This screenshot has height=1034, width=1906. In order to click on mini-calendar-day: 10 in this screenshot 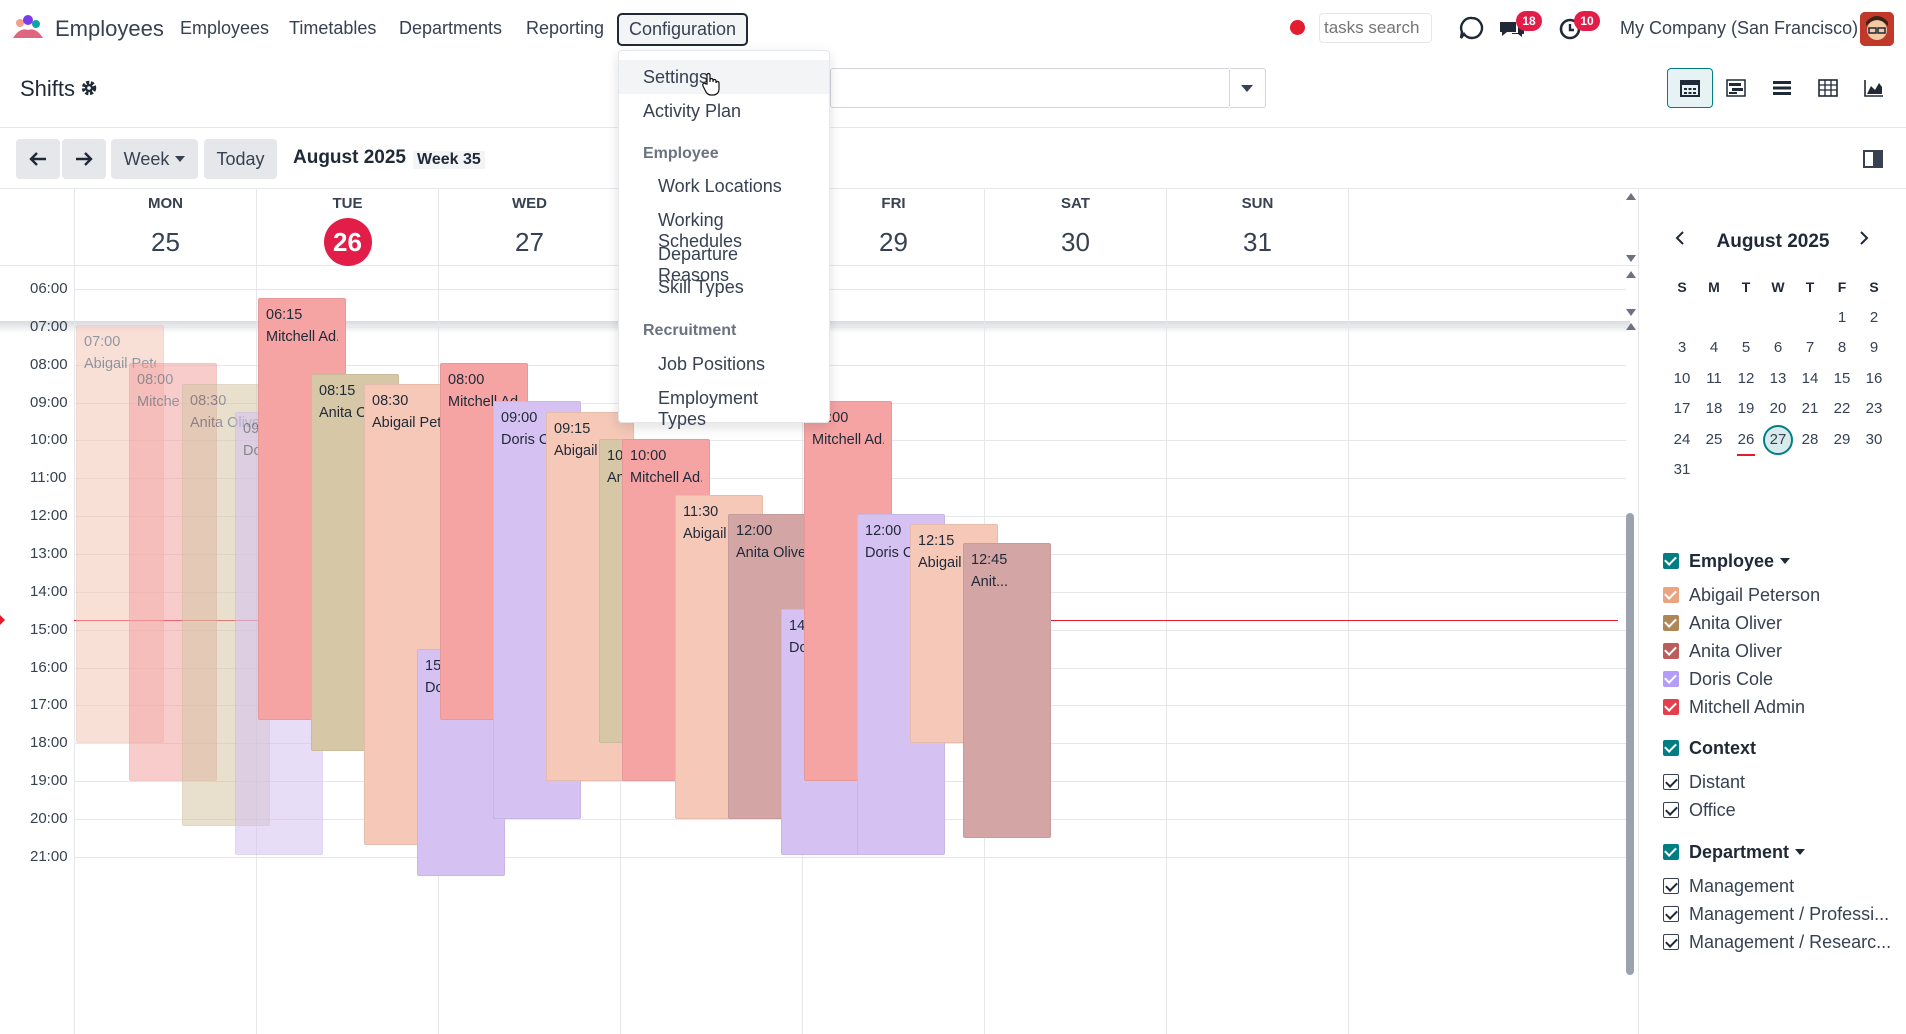, I will do `click(1682, 378)`.